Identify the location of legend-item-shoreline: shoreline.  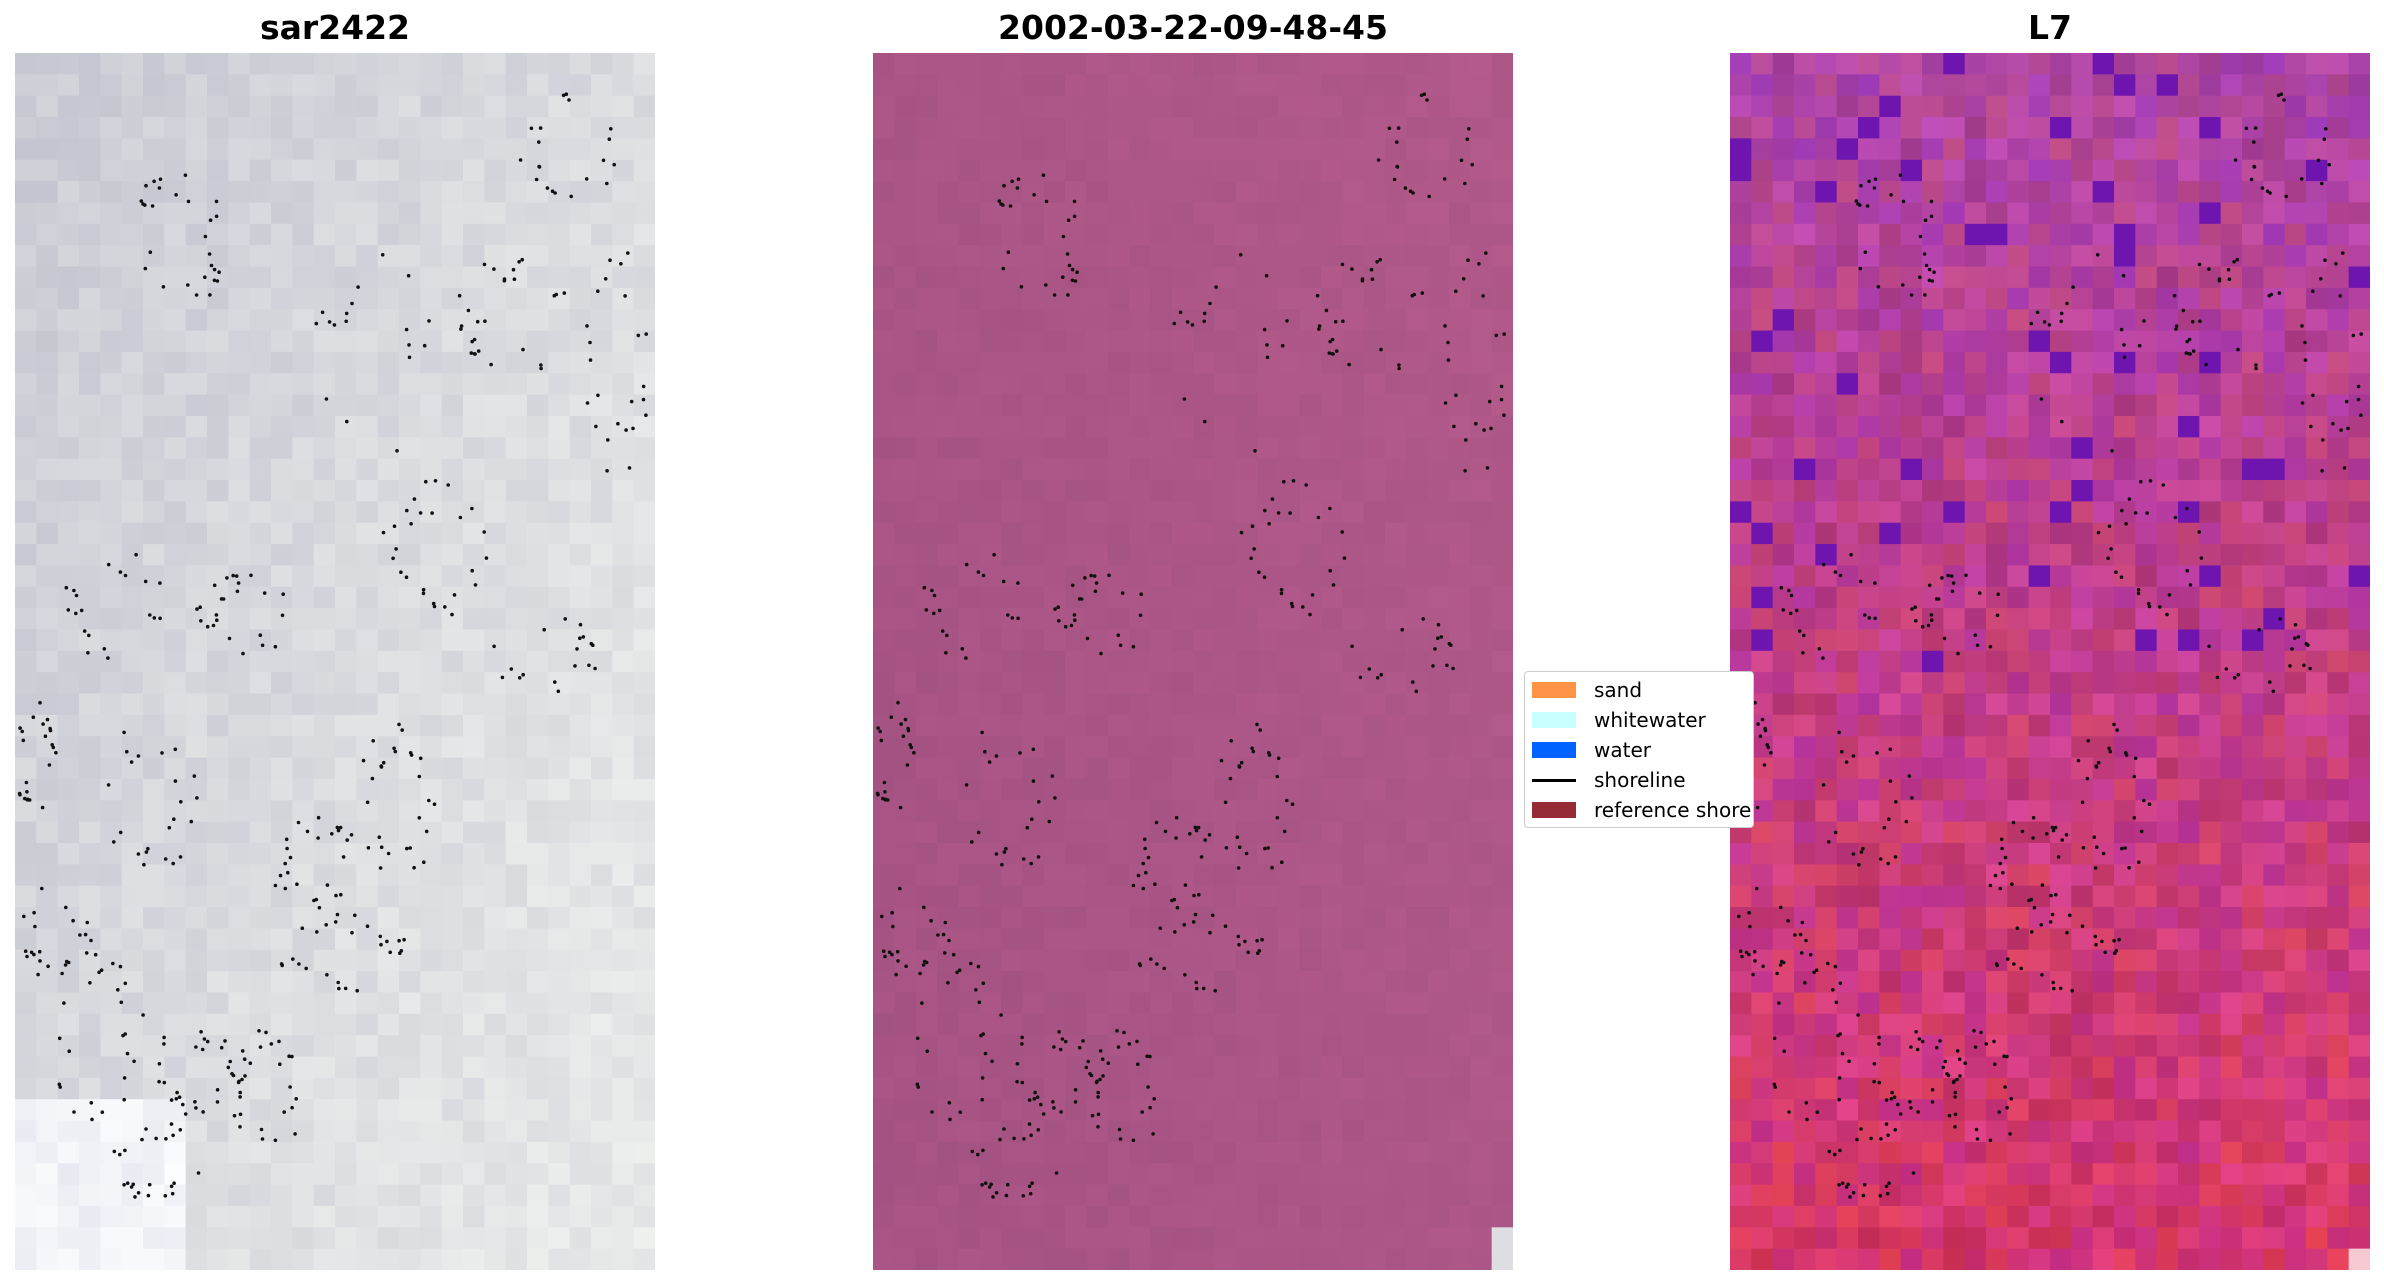
(1642, 780).